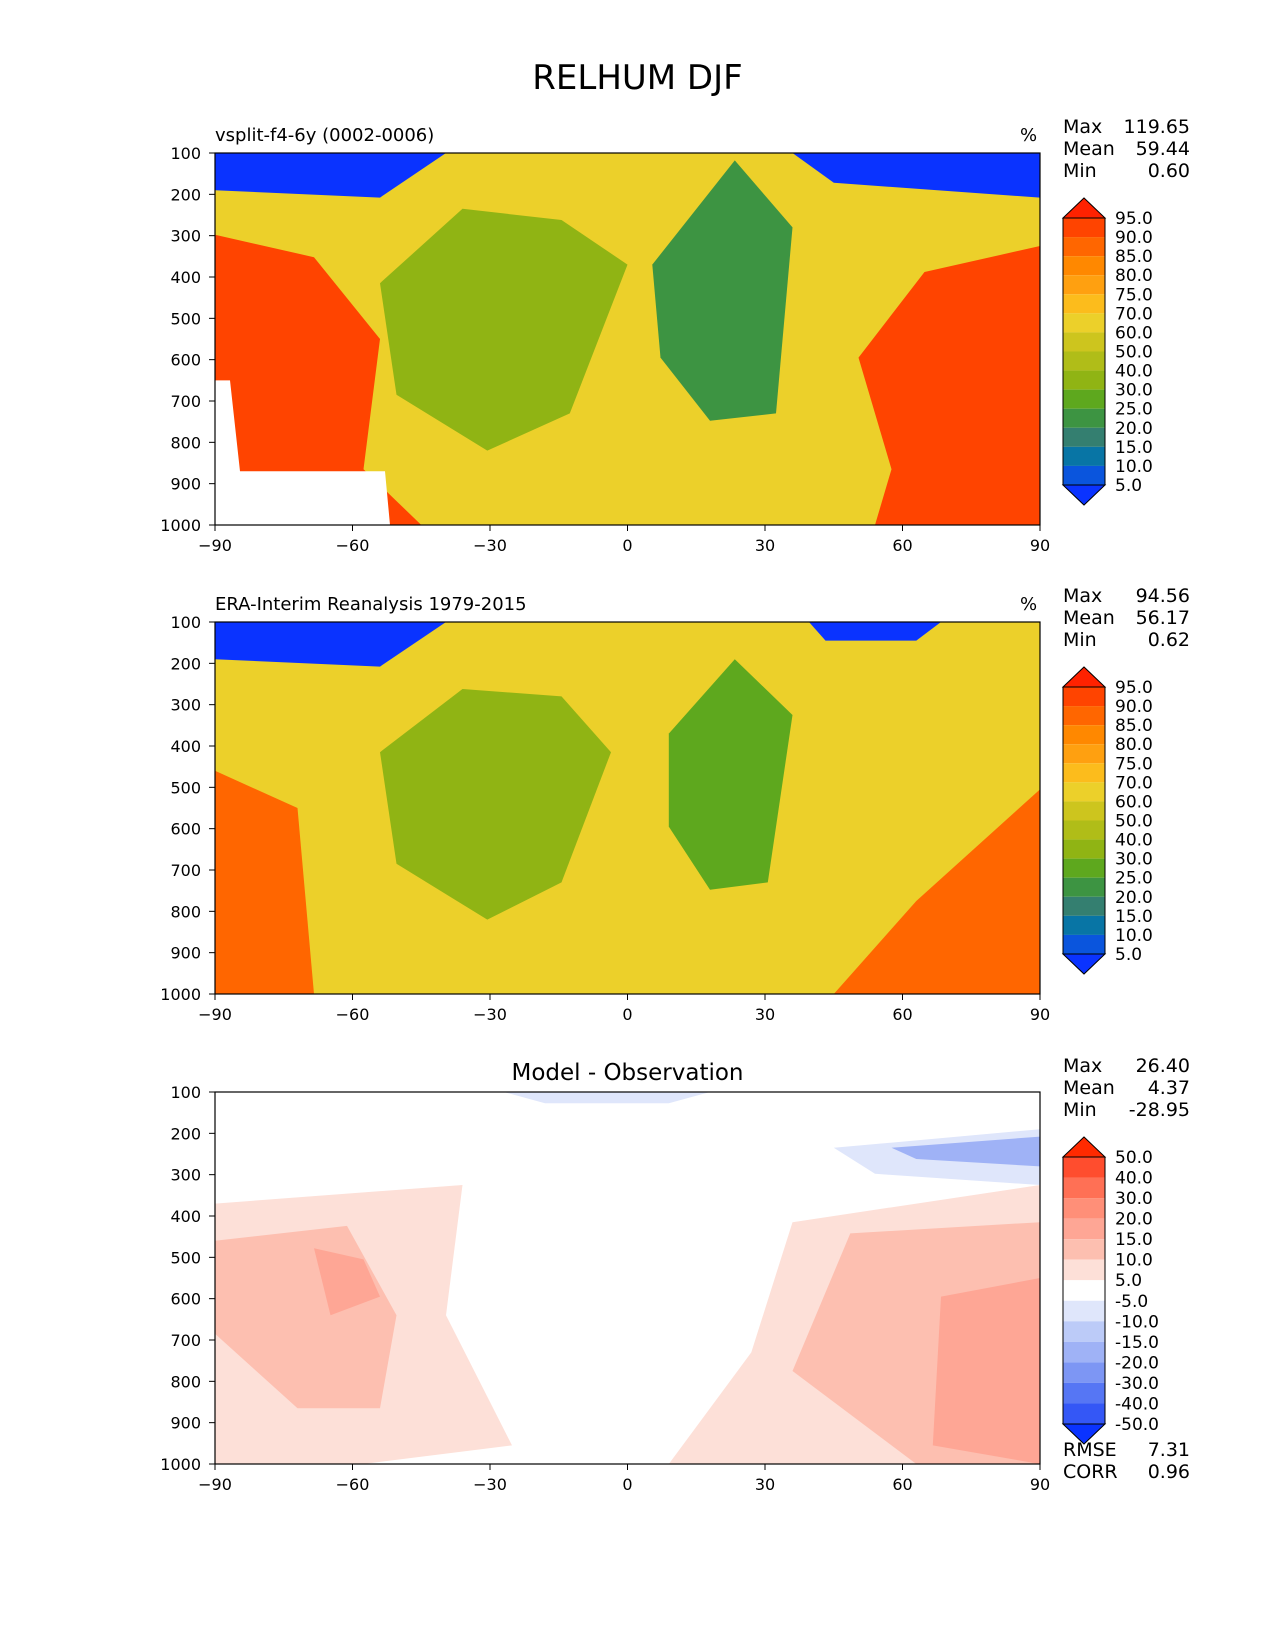 The height and width of the screenshot is (1650, 1275). Describe the element at coordinates (1134, 219) in the screenshot. I see `colorbar-label: 95.0` at that location.